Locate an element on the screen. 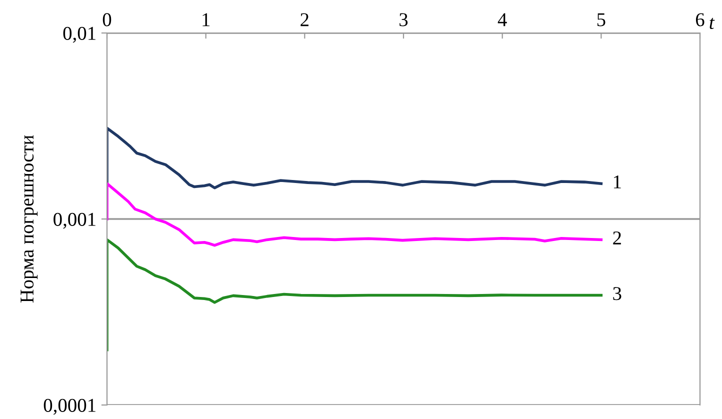 This screenshot has height=419, width=722. x-tick-label: 4 is located at coordinates (502, 19).